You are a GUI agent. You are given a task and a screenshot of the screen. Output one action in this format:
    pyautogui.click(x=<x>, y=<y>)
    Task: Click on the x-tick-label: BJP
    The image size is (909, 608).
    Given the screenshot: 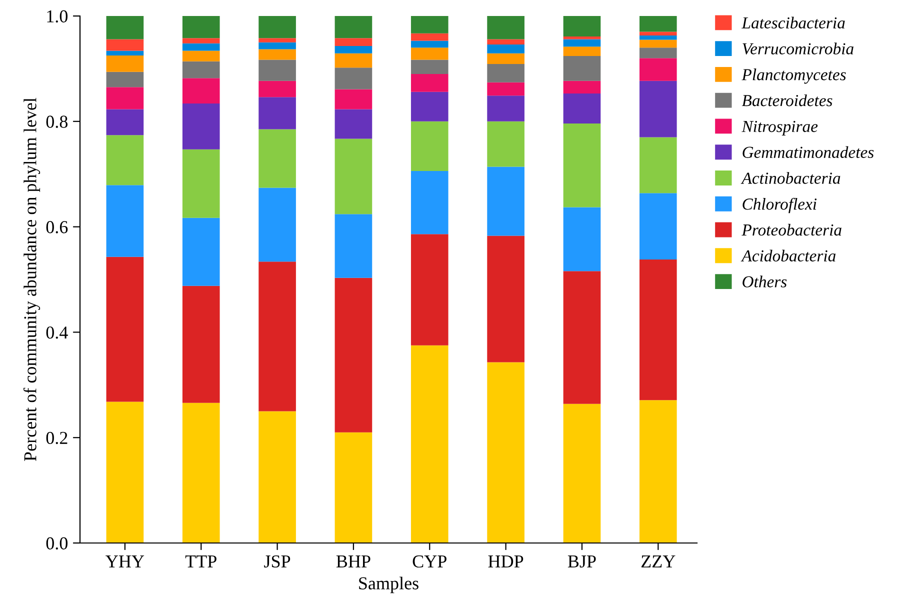 What is the action you would take?
    pyautogui.click(x=582, y=562)
    